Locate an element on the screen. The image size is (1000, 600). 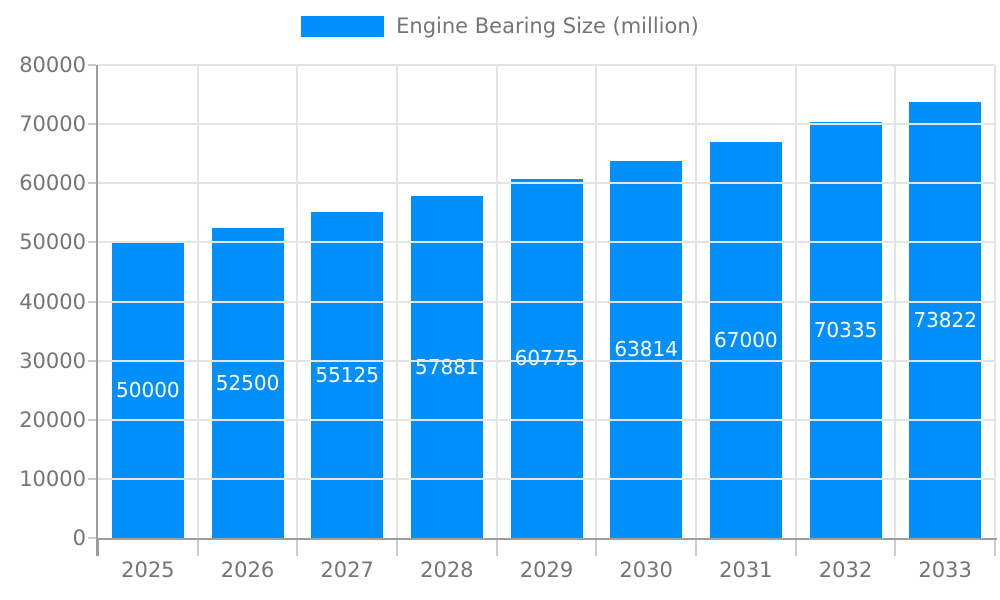
bar-2027 is located at coordinates (347, 375).